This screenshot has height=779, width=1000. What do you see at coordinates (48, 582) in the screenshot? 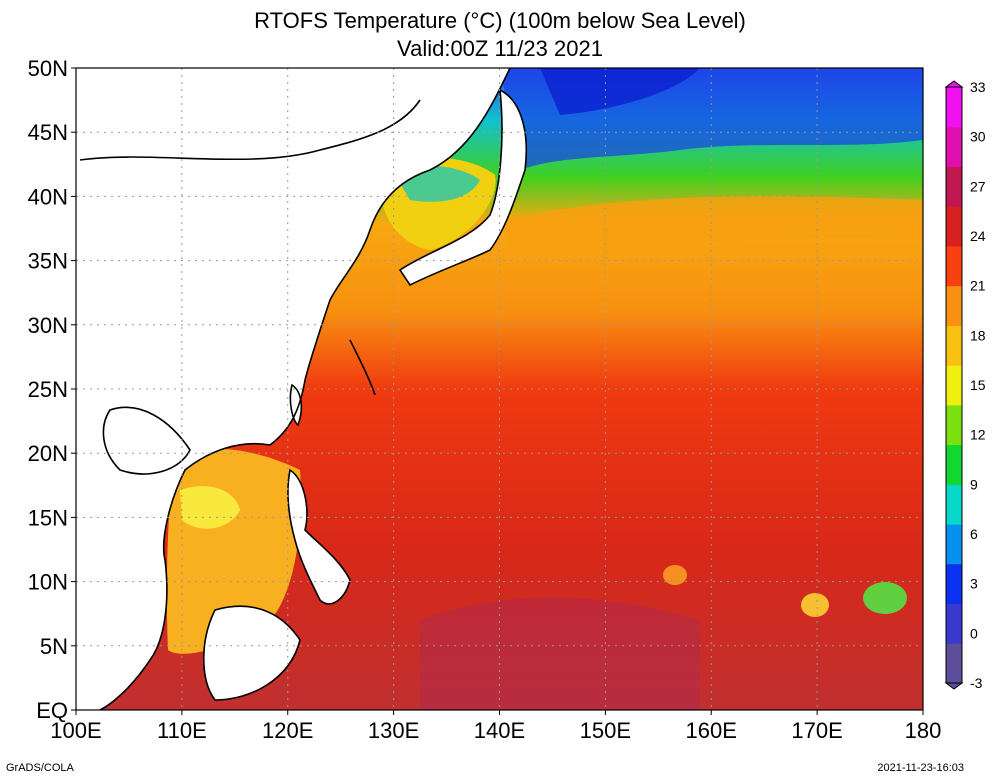
I see `tick-label-lat: 10N` at bounding box center [48, 582].